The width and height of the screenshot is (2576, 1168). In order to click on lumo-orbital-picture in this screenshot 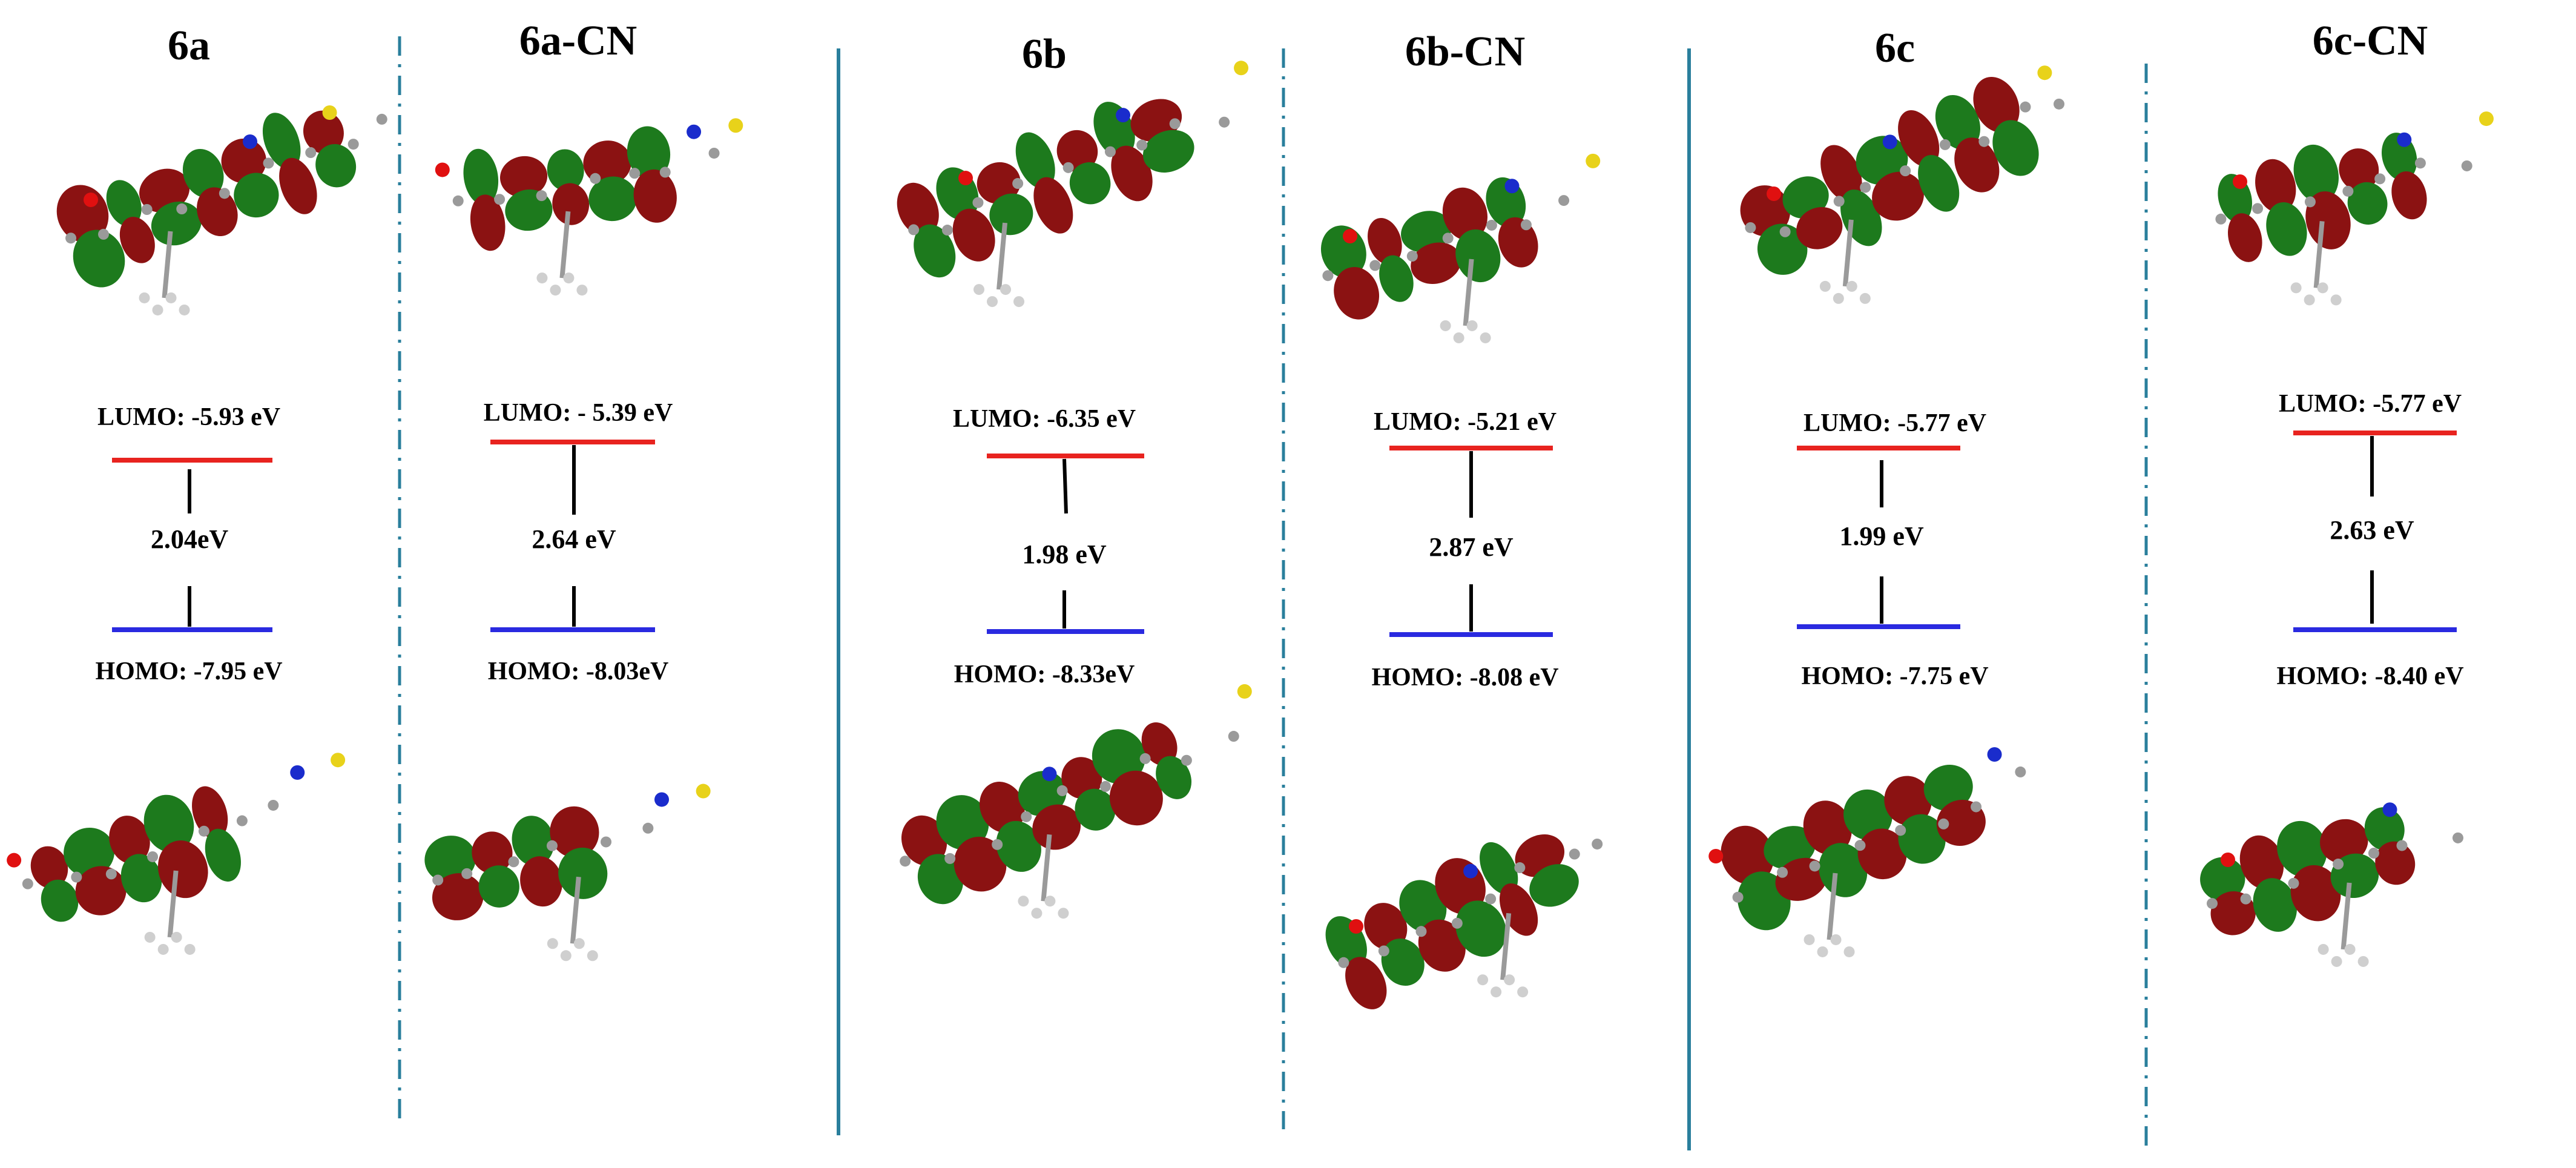, I will do `click(1902, 184)`.